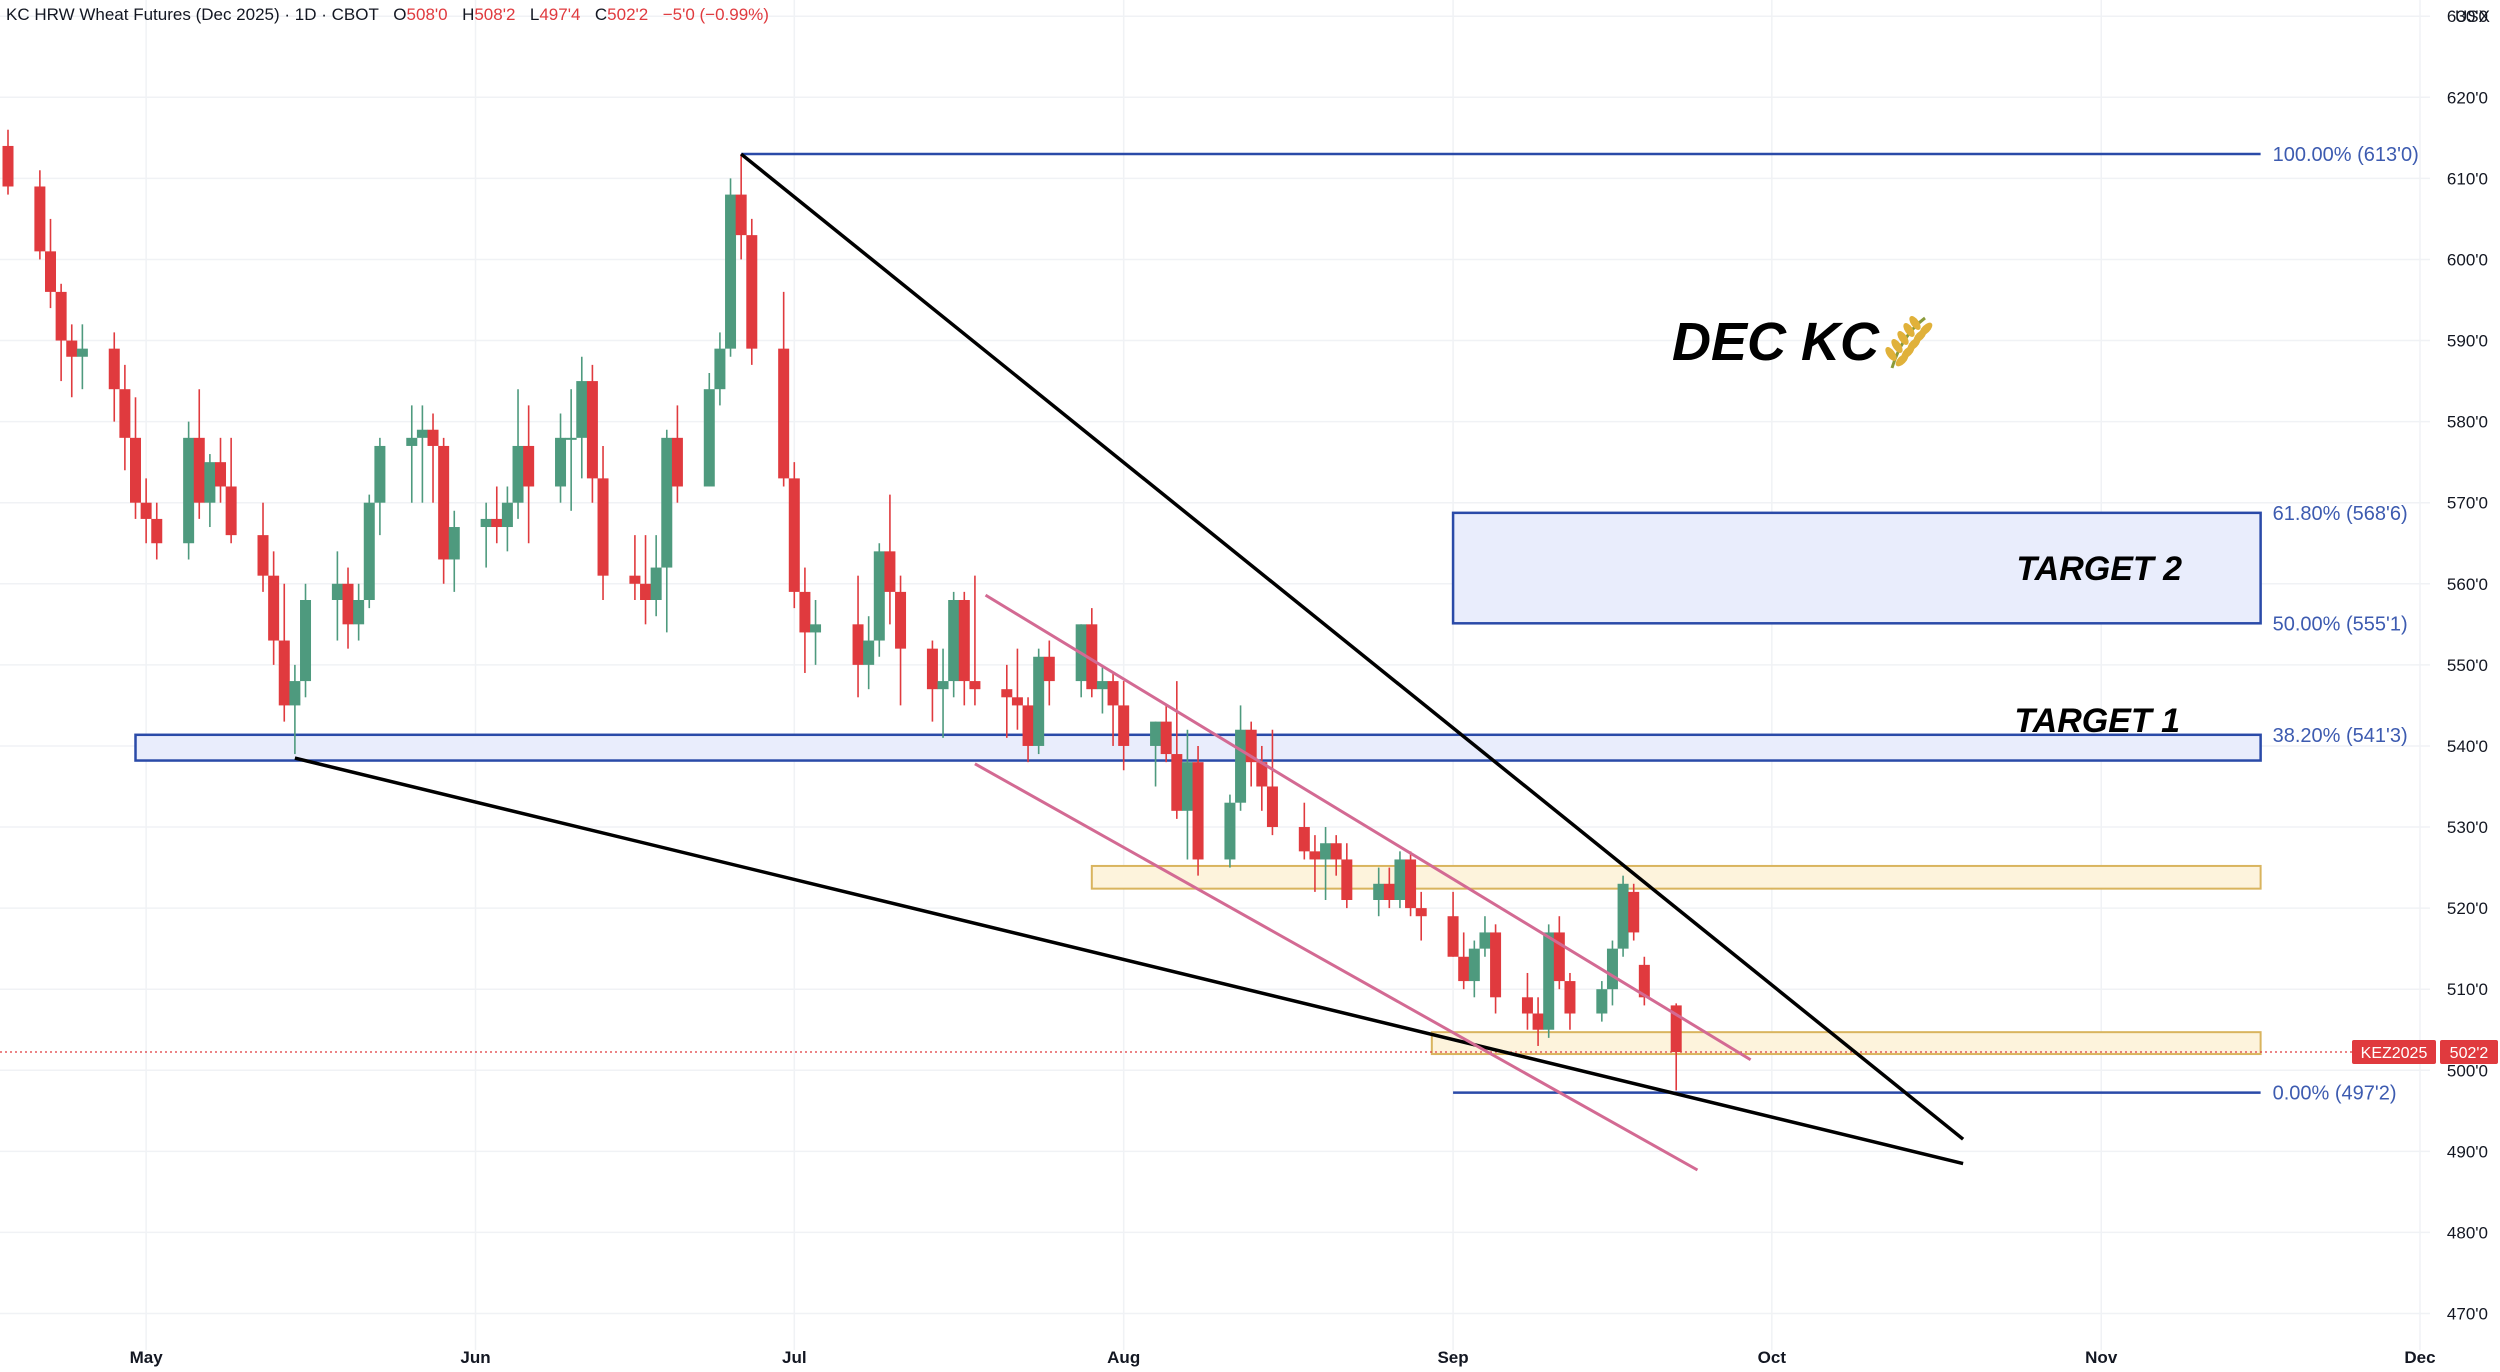  What do you see at coordinates (2467, 259) in the screenshot?
I see `y-tick-label: 600'0` at bounding box center [2467, 259].